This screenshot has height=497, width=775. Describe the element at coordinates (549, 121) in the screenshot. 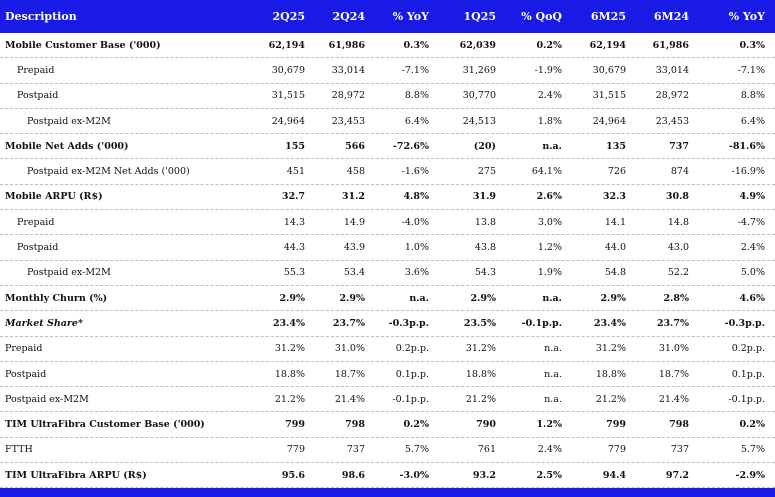

I see `row-value: 1.8%` at that location.